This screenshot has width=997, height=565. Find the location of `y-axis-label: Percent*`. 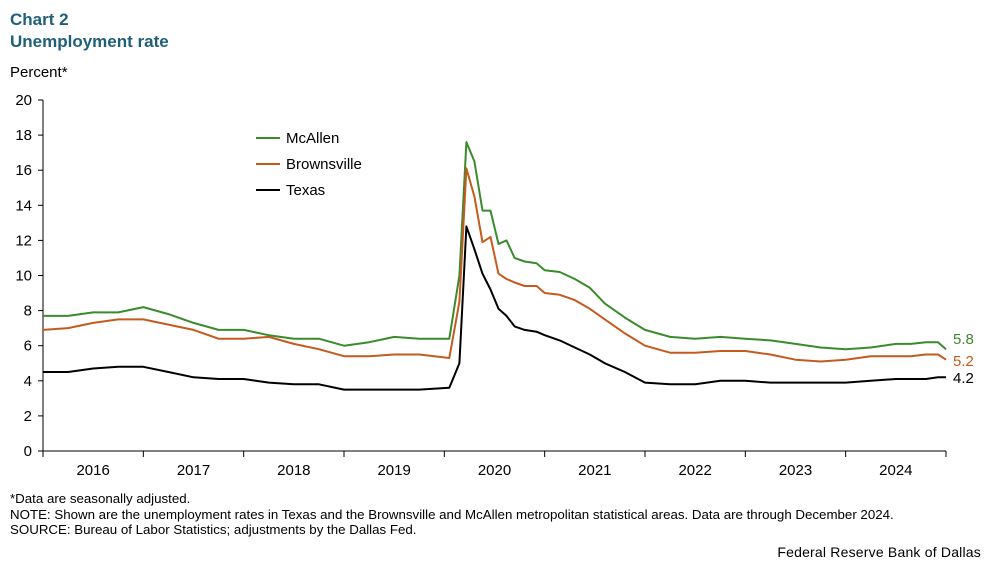

y-axis-label: Percent* is located at coordinates (39, 72).